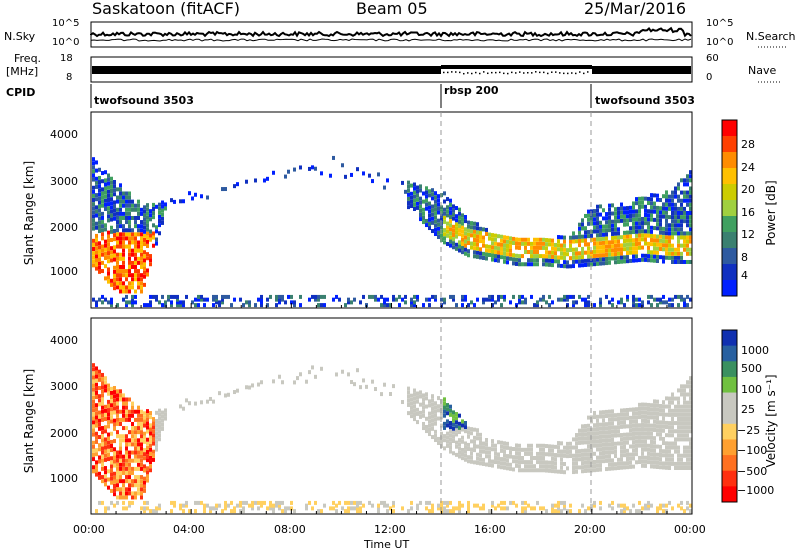 This screenshot has width=800, height=554. What do you see at coordinates (752, 450) in the screenshot?
I see `velocity-cbar-tick-m100: −100` at bounding box center [752, 450].